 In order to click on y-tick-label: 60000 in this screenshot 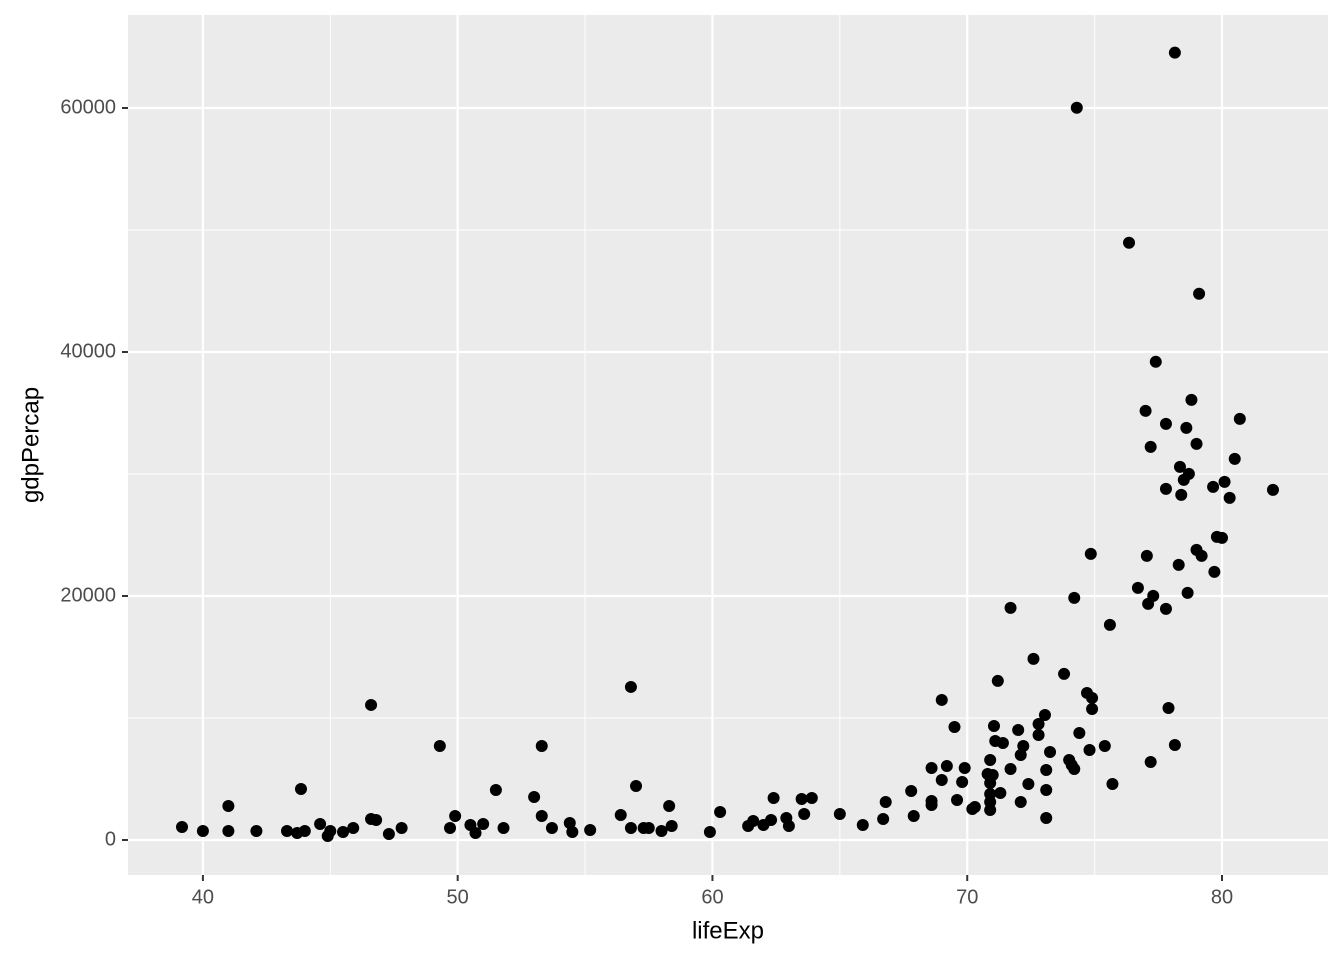, I will do `click(88, 107)`.